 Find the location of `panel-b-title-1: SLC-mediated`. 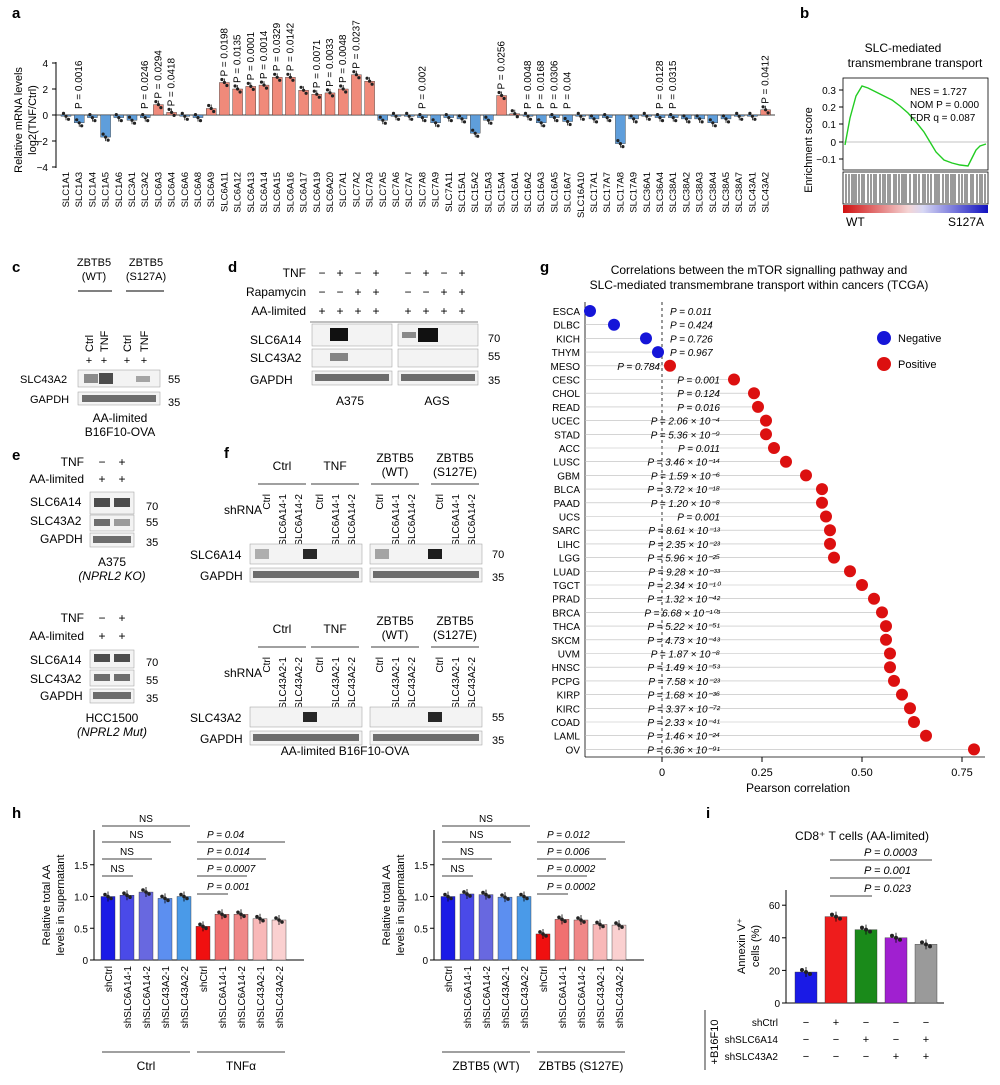

panel-b-title-1: SLC-mediated is located at coordinates (903, 48).